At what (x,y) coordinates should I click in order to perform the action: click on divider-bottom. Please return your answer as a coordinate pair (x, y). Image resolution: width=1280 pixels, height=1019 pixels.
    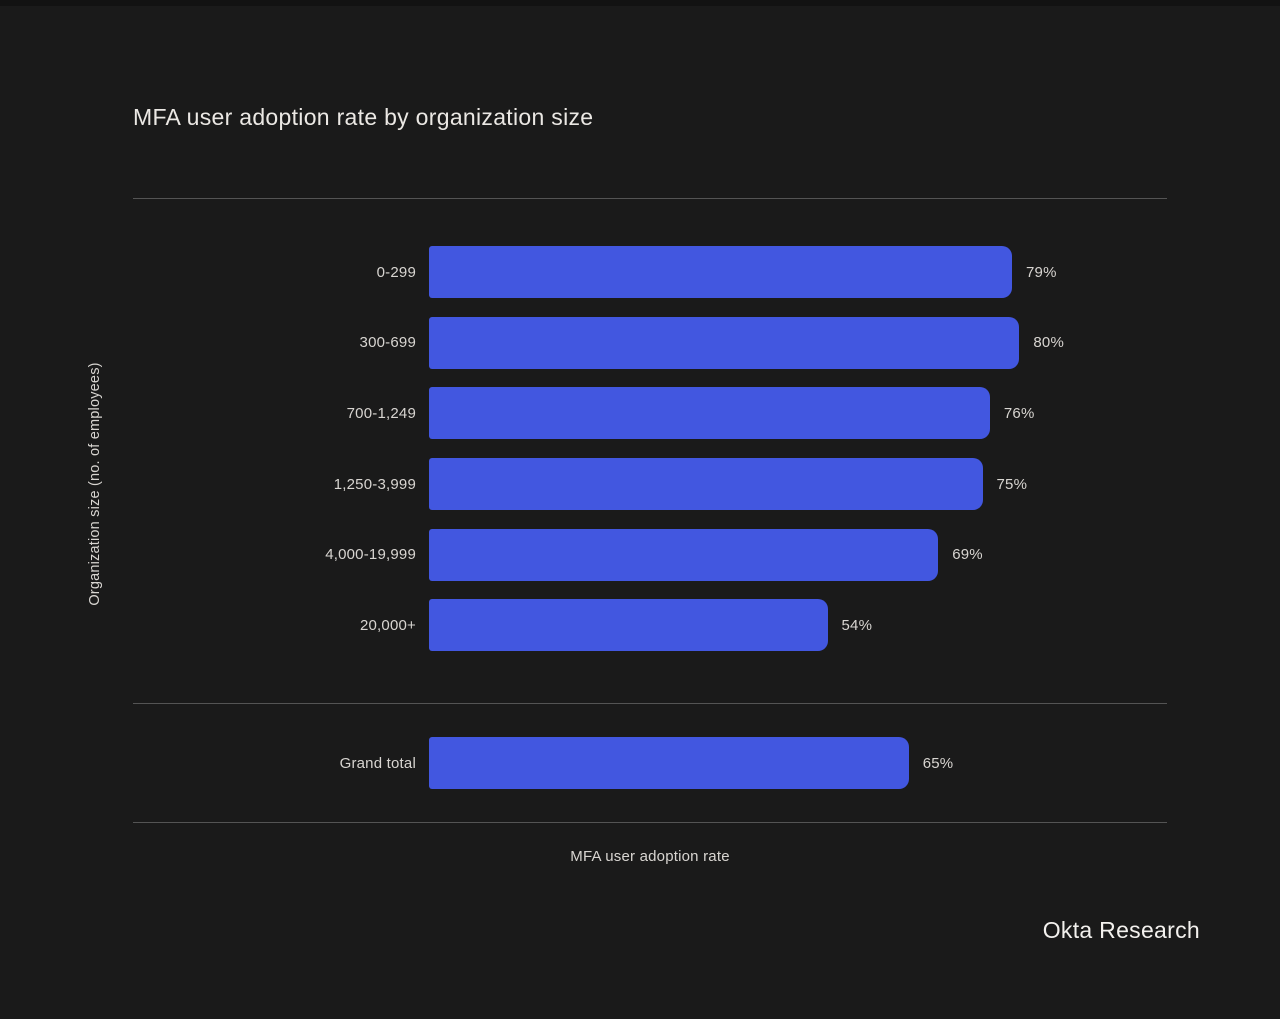
    Looking at the image, I should click on (650, 822).